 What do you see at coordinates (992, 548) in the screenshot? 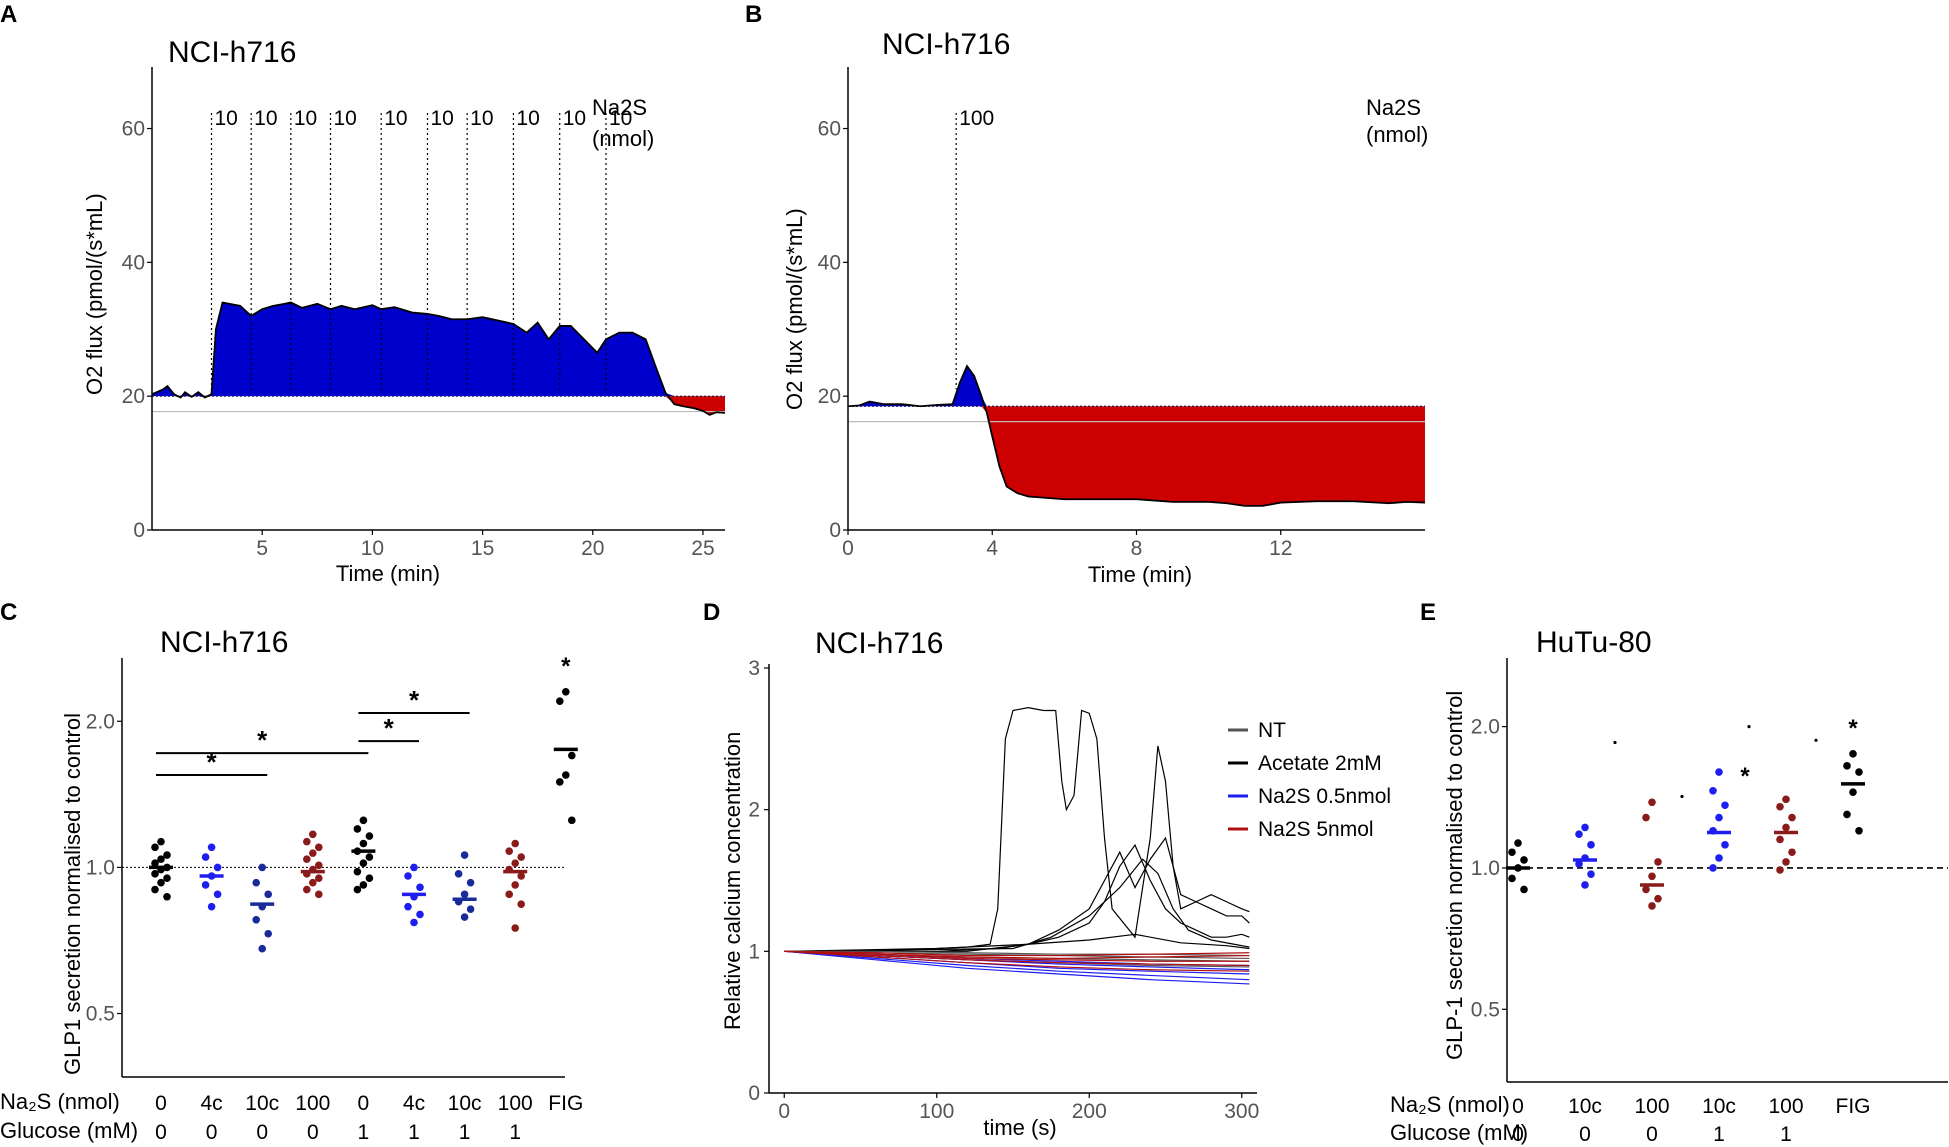
I see `panel-b-x-tick-label: 4` at bounding box center [992, 548].